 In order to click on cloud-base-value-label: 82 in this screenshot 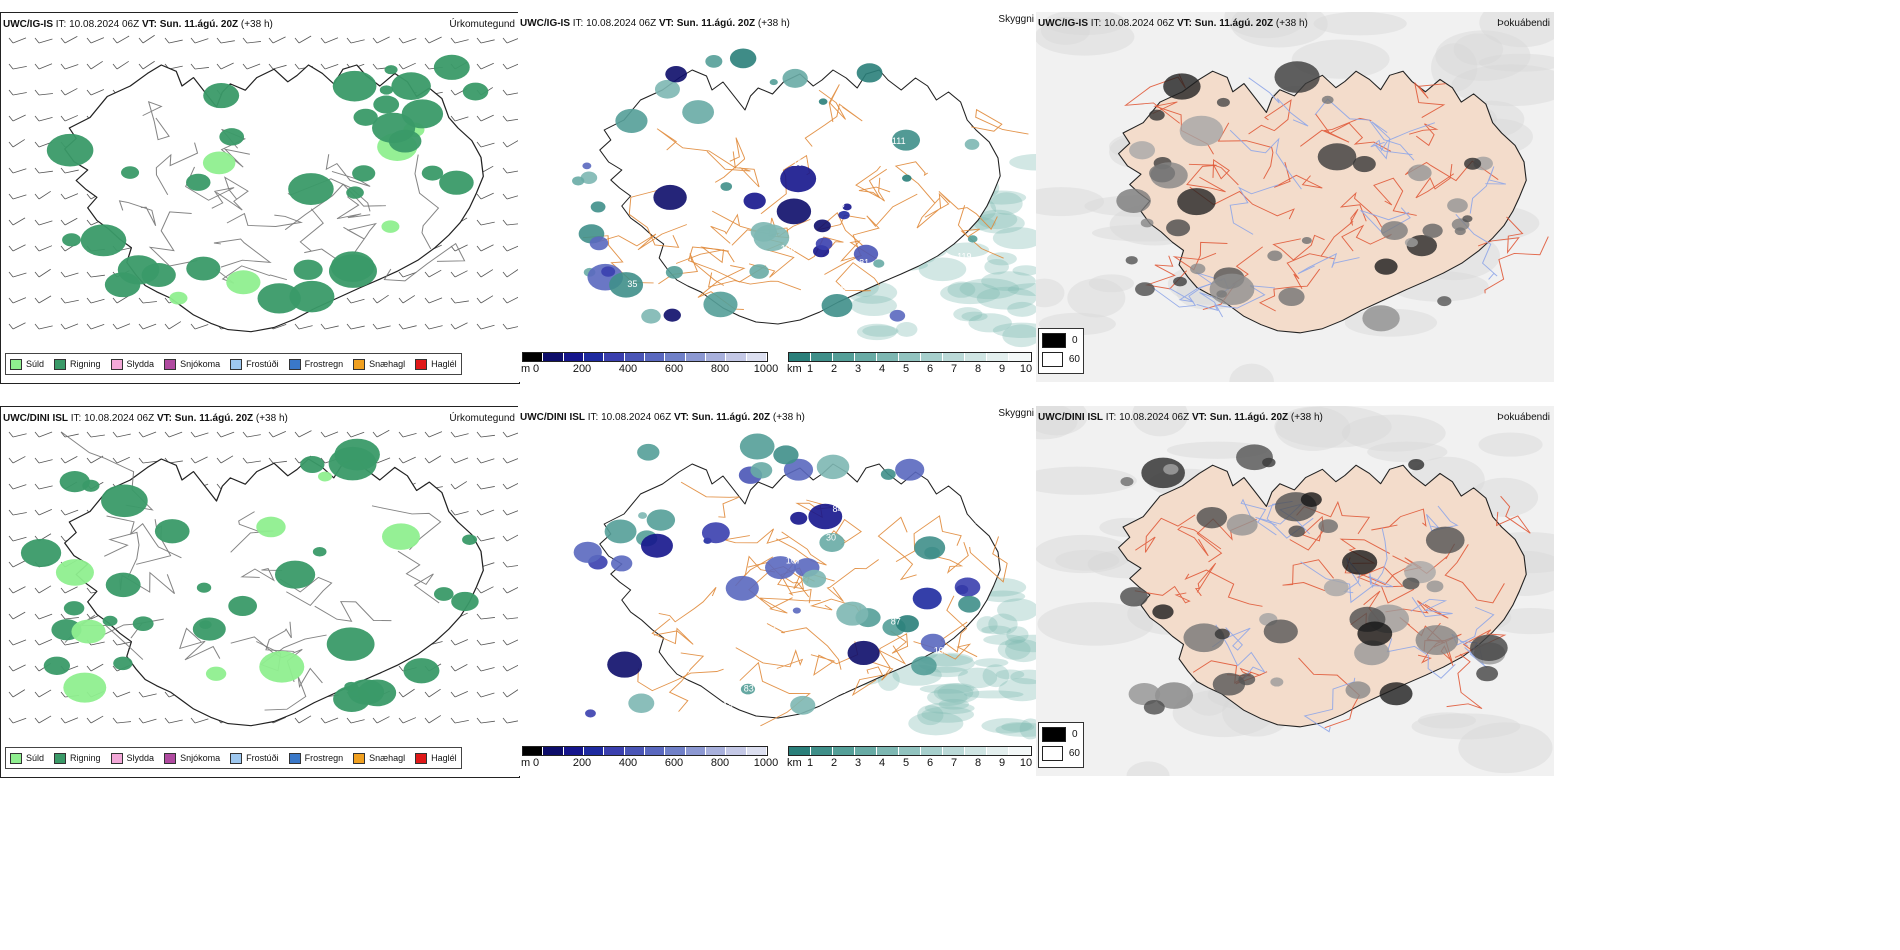, I will do `click(649, 150)`.